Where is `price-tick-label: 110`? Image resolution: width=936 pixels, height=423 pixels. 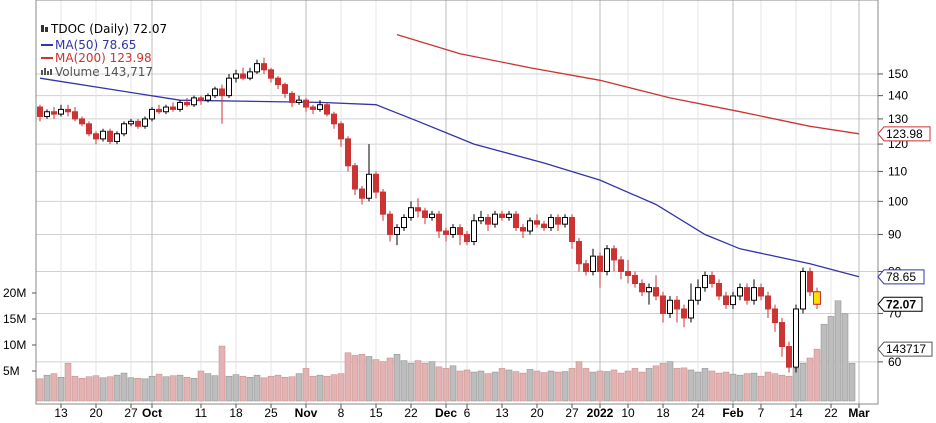 price-tick-label: 110 is located at coordinates (897, 171).